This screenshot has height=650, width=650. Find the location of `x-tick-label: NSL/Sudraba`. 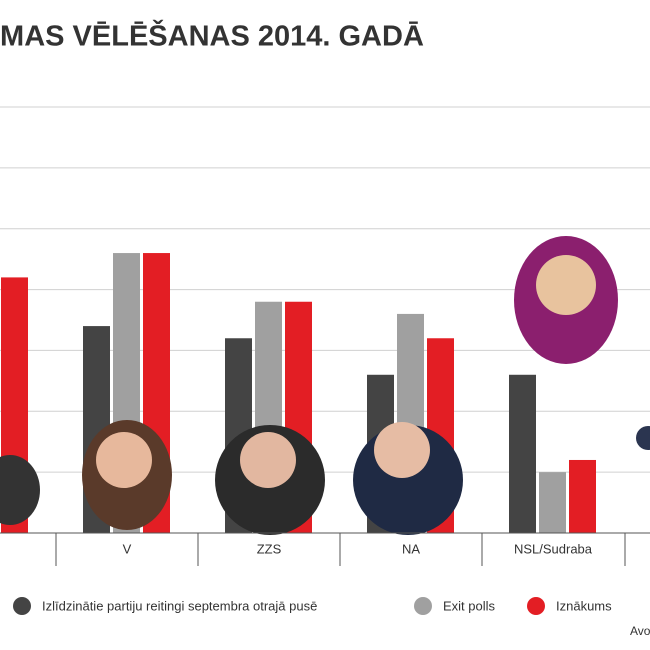

x-tick-label: NSL/Sudraba is located at coordinates (553, 548).